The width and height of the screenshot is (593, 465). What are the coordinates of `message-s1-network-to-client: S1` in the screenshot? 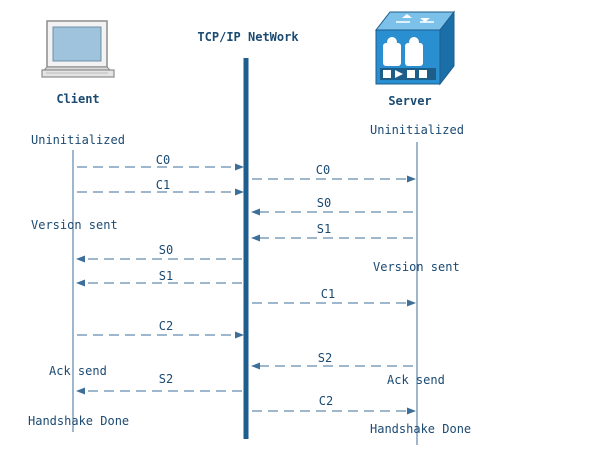 It's located at (159, 278).